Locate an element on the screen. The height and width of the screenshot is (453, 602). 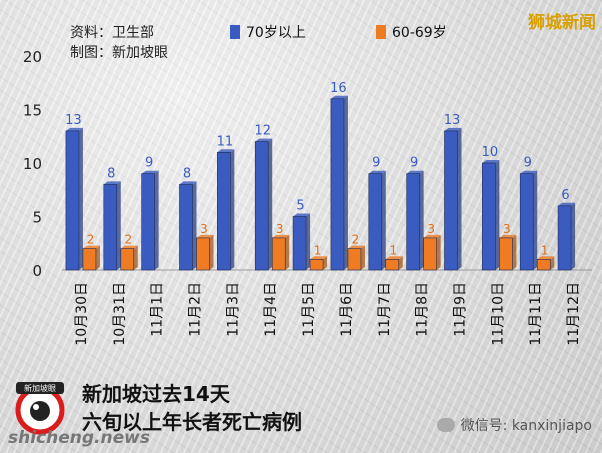
bar-60-0-front is located at coordinates (89, 259).